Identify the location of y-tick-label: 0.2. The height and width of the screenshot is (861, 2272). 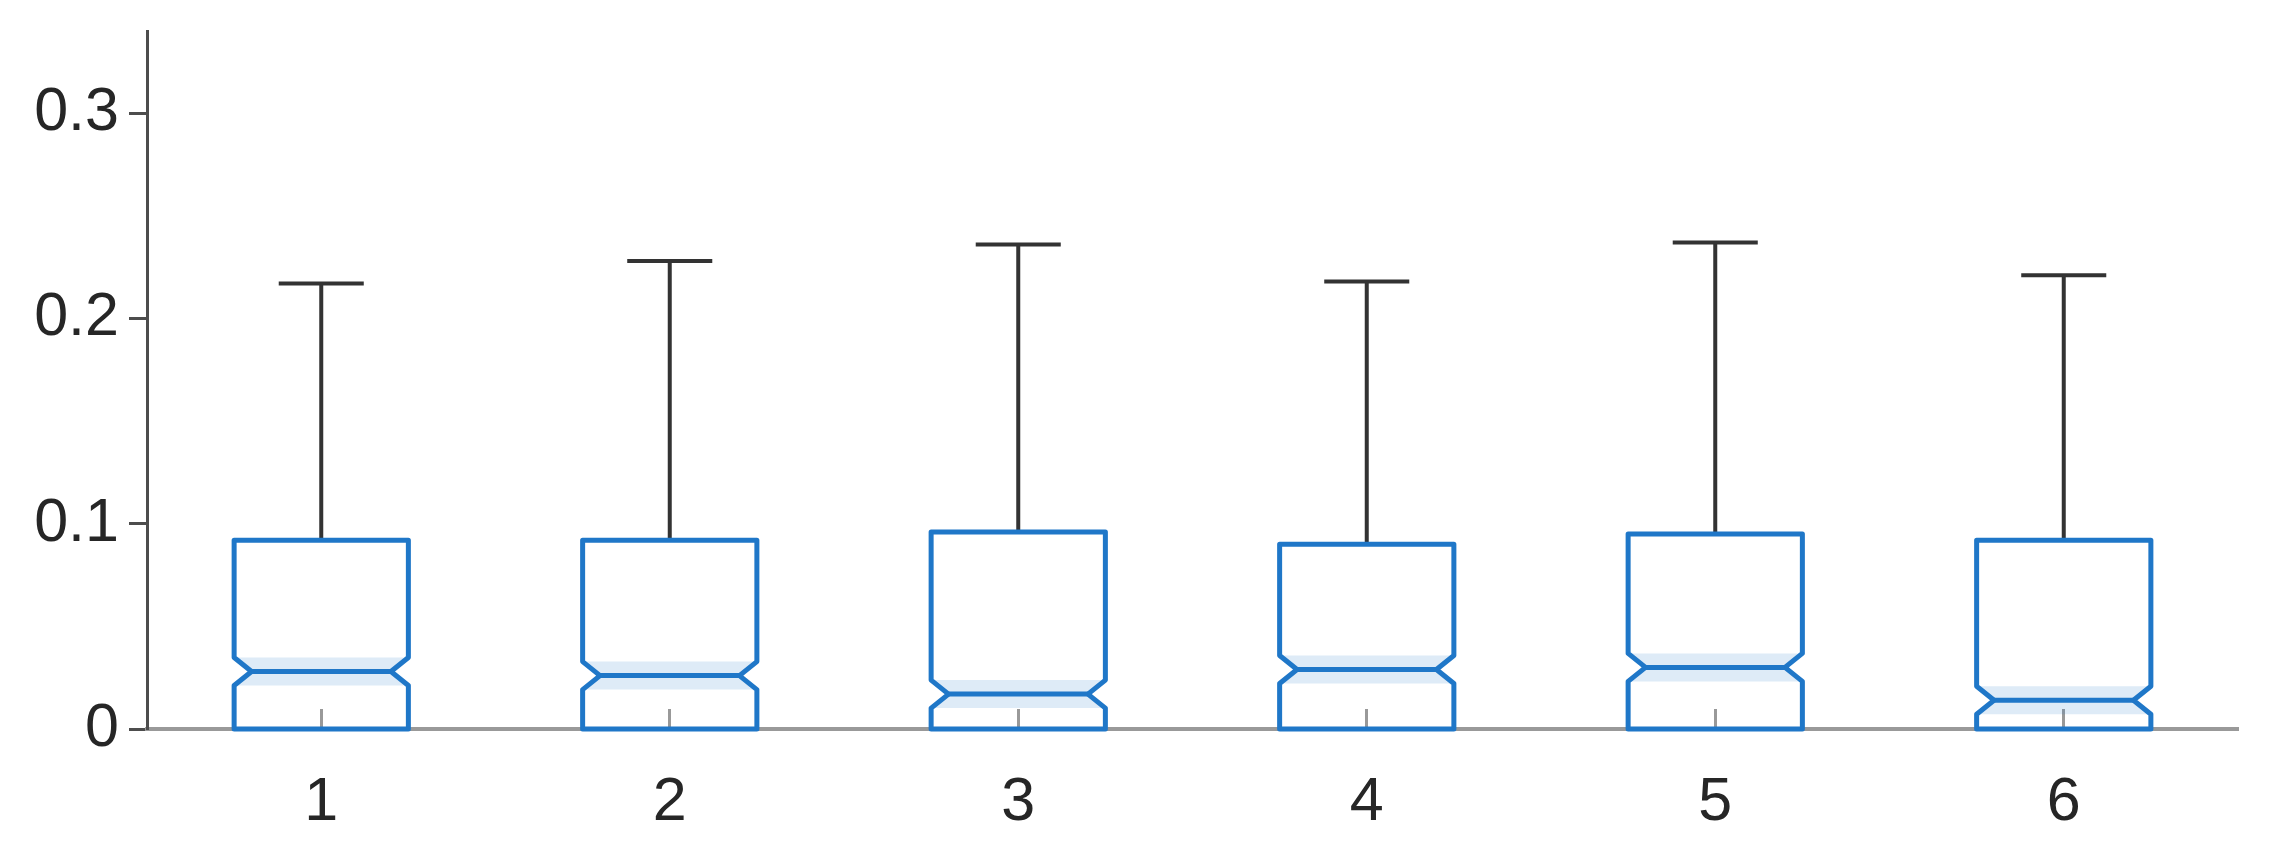
(76, 314).